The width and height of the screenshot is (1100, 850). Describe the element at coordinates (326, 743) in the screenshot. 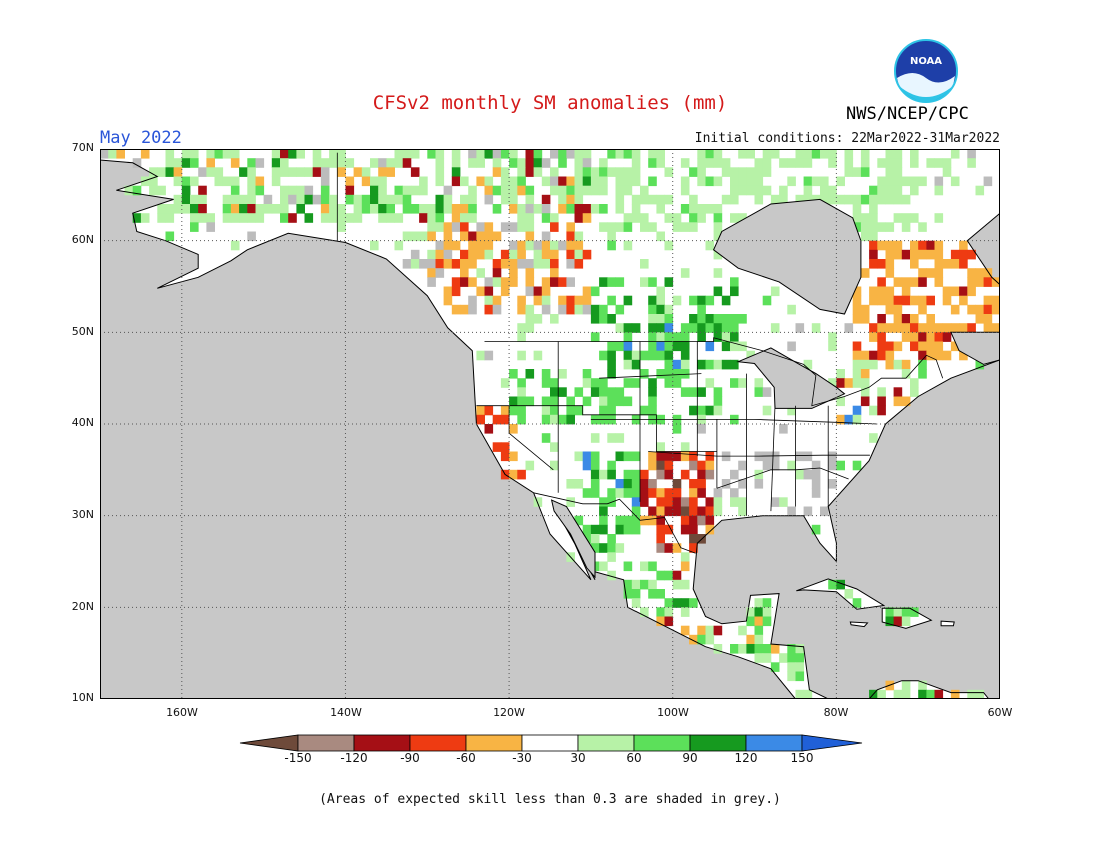

I see `colorbar-swatch` at that location.